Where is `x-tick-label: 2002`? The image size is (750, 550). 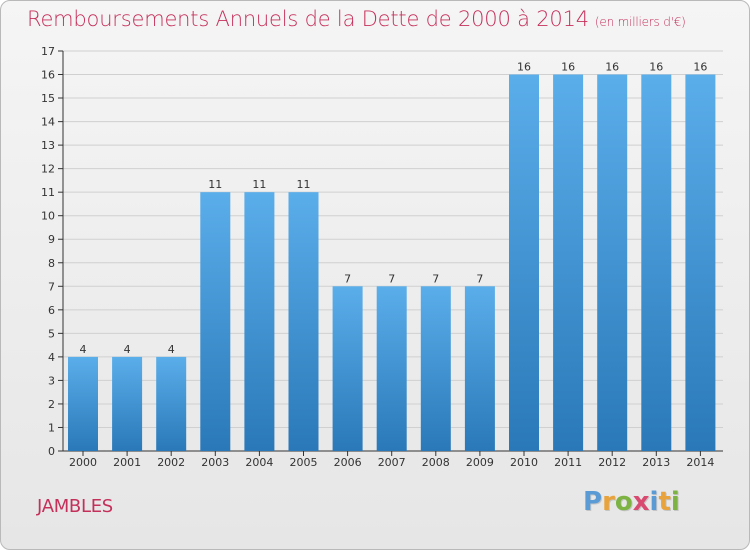
x-tick-label: 2002 is located at coordinates (171, 462).